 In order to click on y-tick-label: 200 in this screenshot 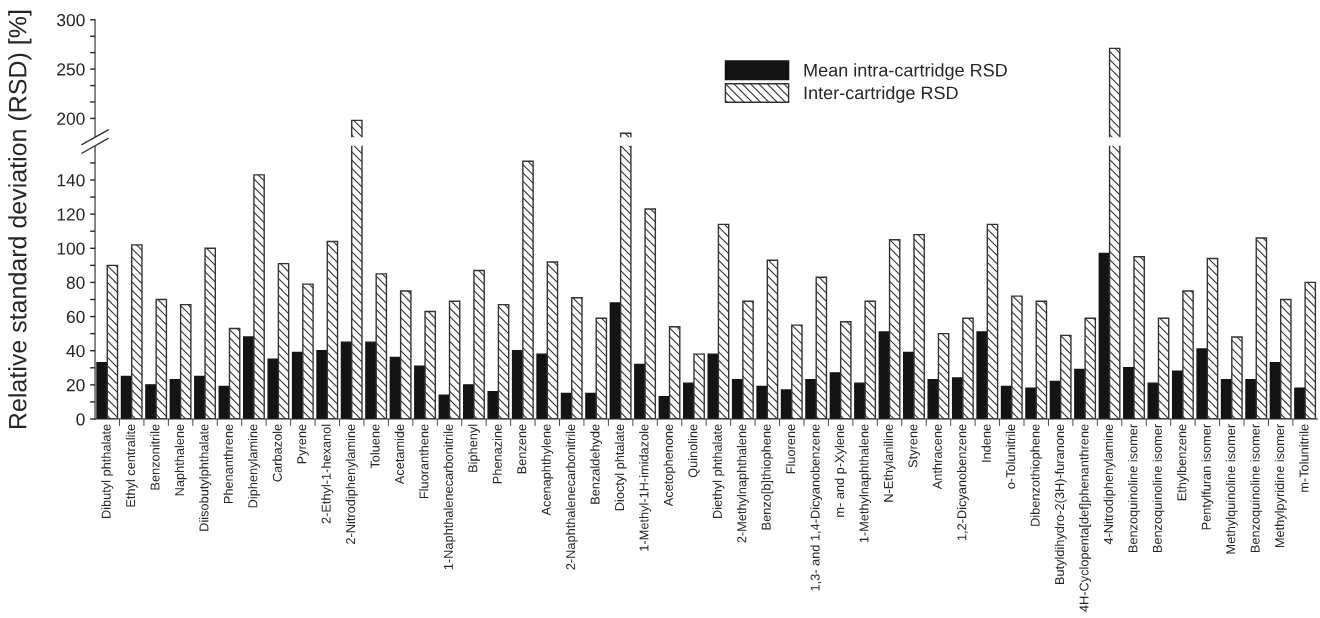, I will do `click(71, 118)`.